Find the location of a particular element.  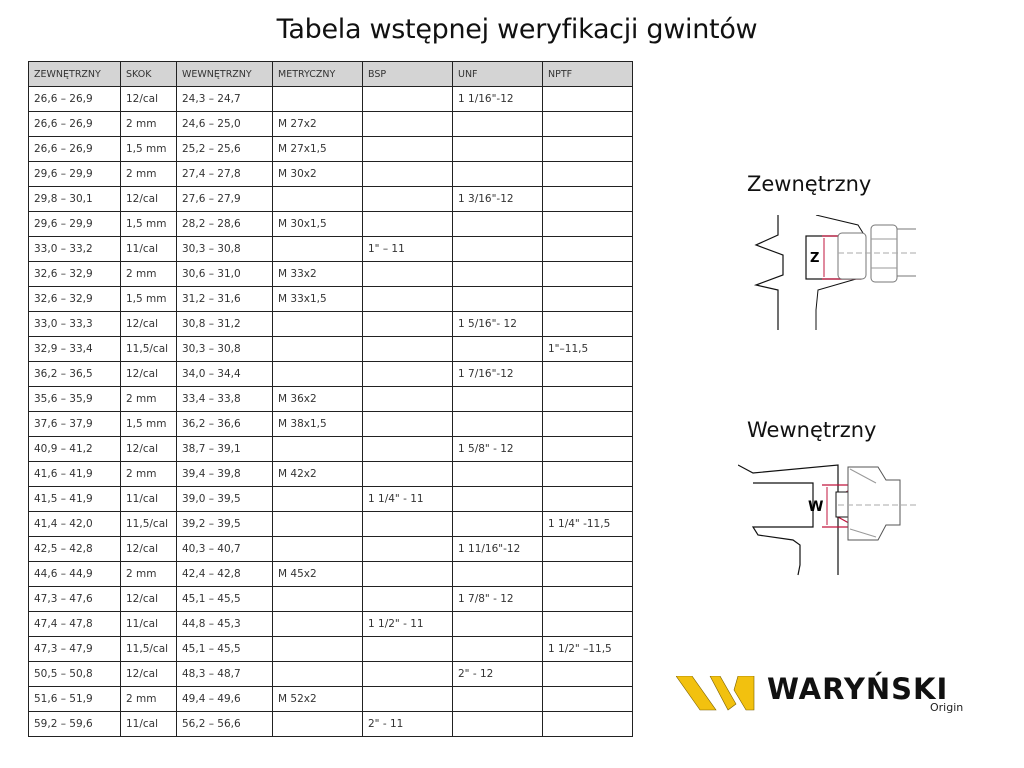

table-cell: M 27x1,5 is located at coordinates (317, 149).